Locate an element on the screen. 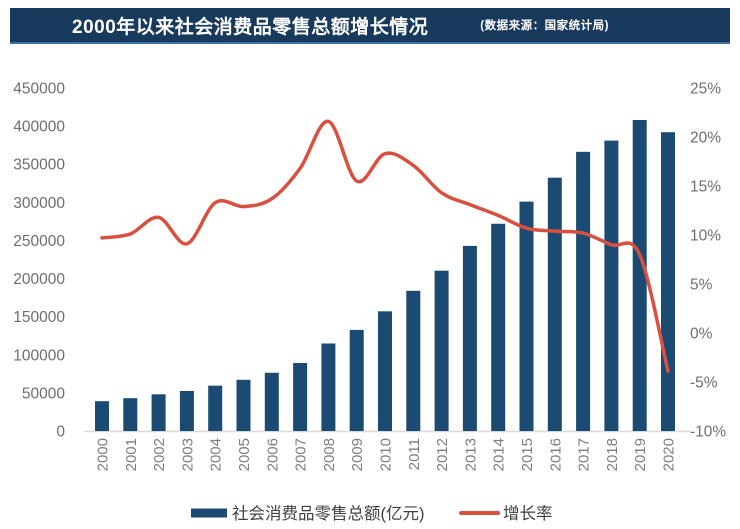 This screenshot has width=740, height=529. x-axis-label: 2017 is located at coordinates (584, 454).